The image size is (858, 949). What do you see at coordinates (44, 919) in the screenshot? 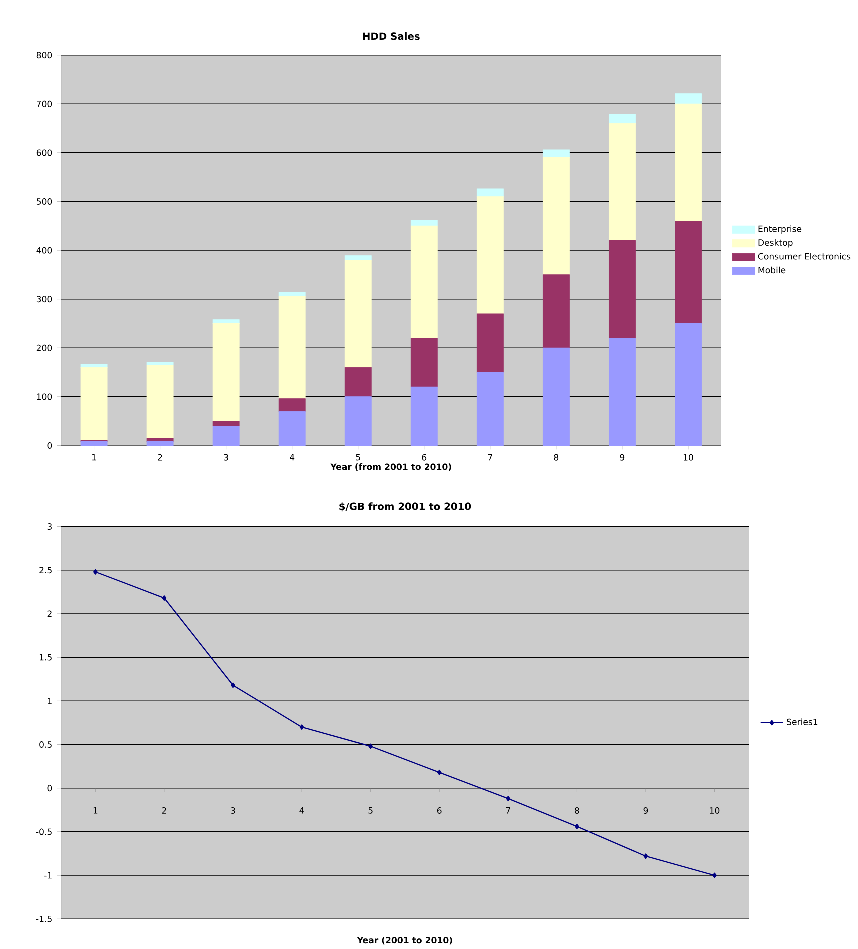
I see `y-tick-label: -1.5` at bounding box center [44, 919].